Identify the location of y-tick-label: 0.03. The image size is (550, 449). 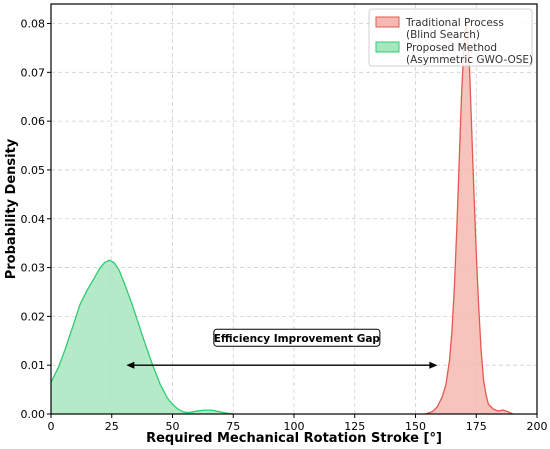
(33, 268).